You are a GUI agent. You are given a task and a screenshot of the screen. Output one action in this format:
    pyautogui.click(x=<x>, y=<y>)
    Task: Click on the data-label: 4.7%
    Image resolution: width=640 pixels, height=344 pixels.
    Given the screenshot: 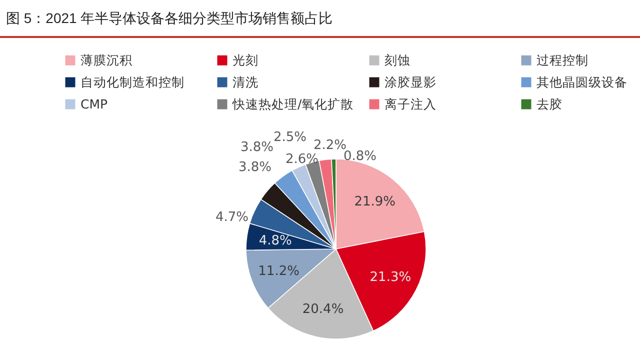 What is the action you would take?
    pyautogui.click(x=232, y=217)
    